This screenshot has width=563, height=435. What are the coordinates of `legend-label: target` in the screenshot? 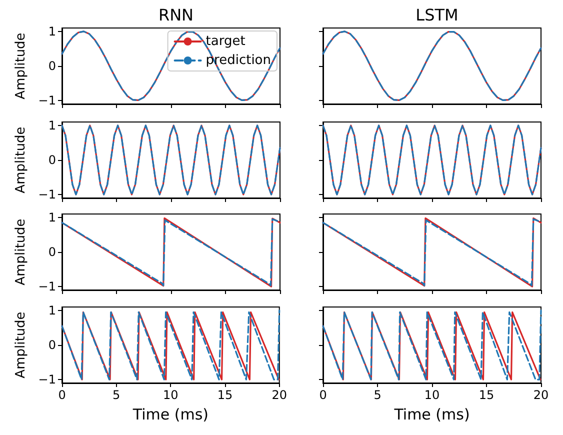 It's located at (226, 41).